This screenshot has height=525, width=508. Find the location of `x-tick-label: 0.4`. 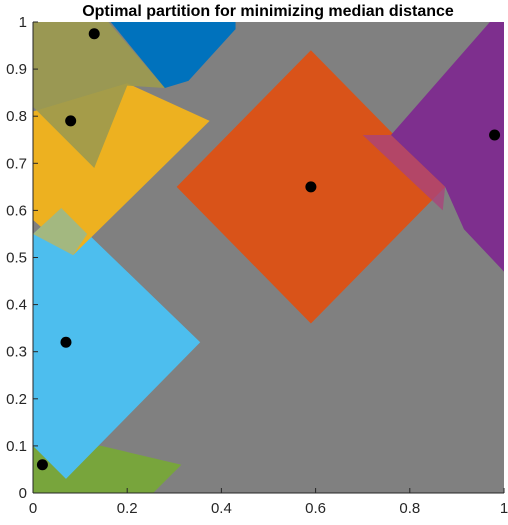

x-tick-label: 0.4 is located at coordinates (221, 508).